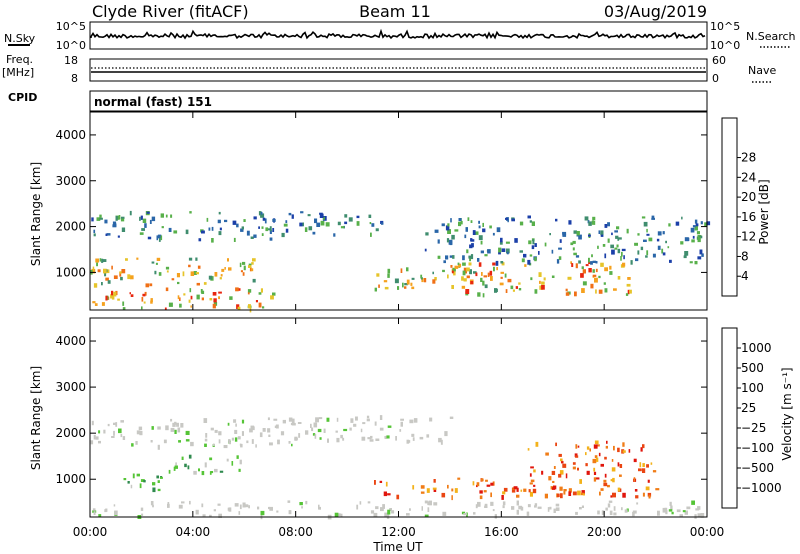 The height and width of the screenshot is (554, 800). What do you see at coordinates (36, 418) in the screenshot?
I see `velocity-ylabel: Slant Range [km]` at bounding box center [36, 418].